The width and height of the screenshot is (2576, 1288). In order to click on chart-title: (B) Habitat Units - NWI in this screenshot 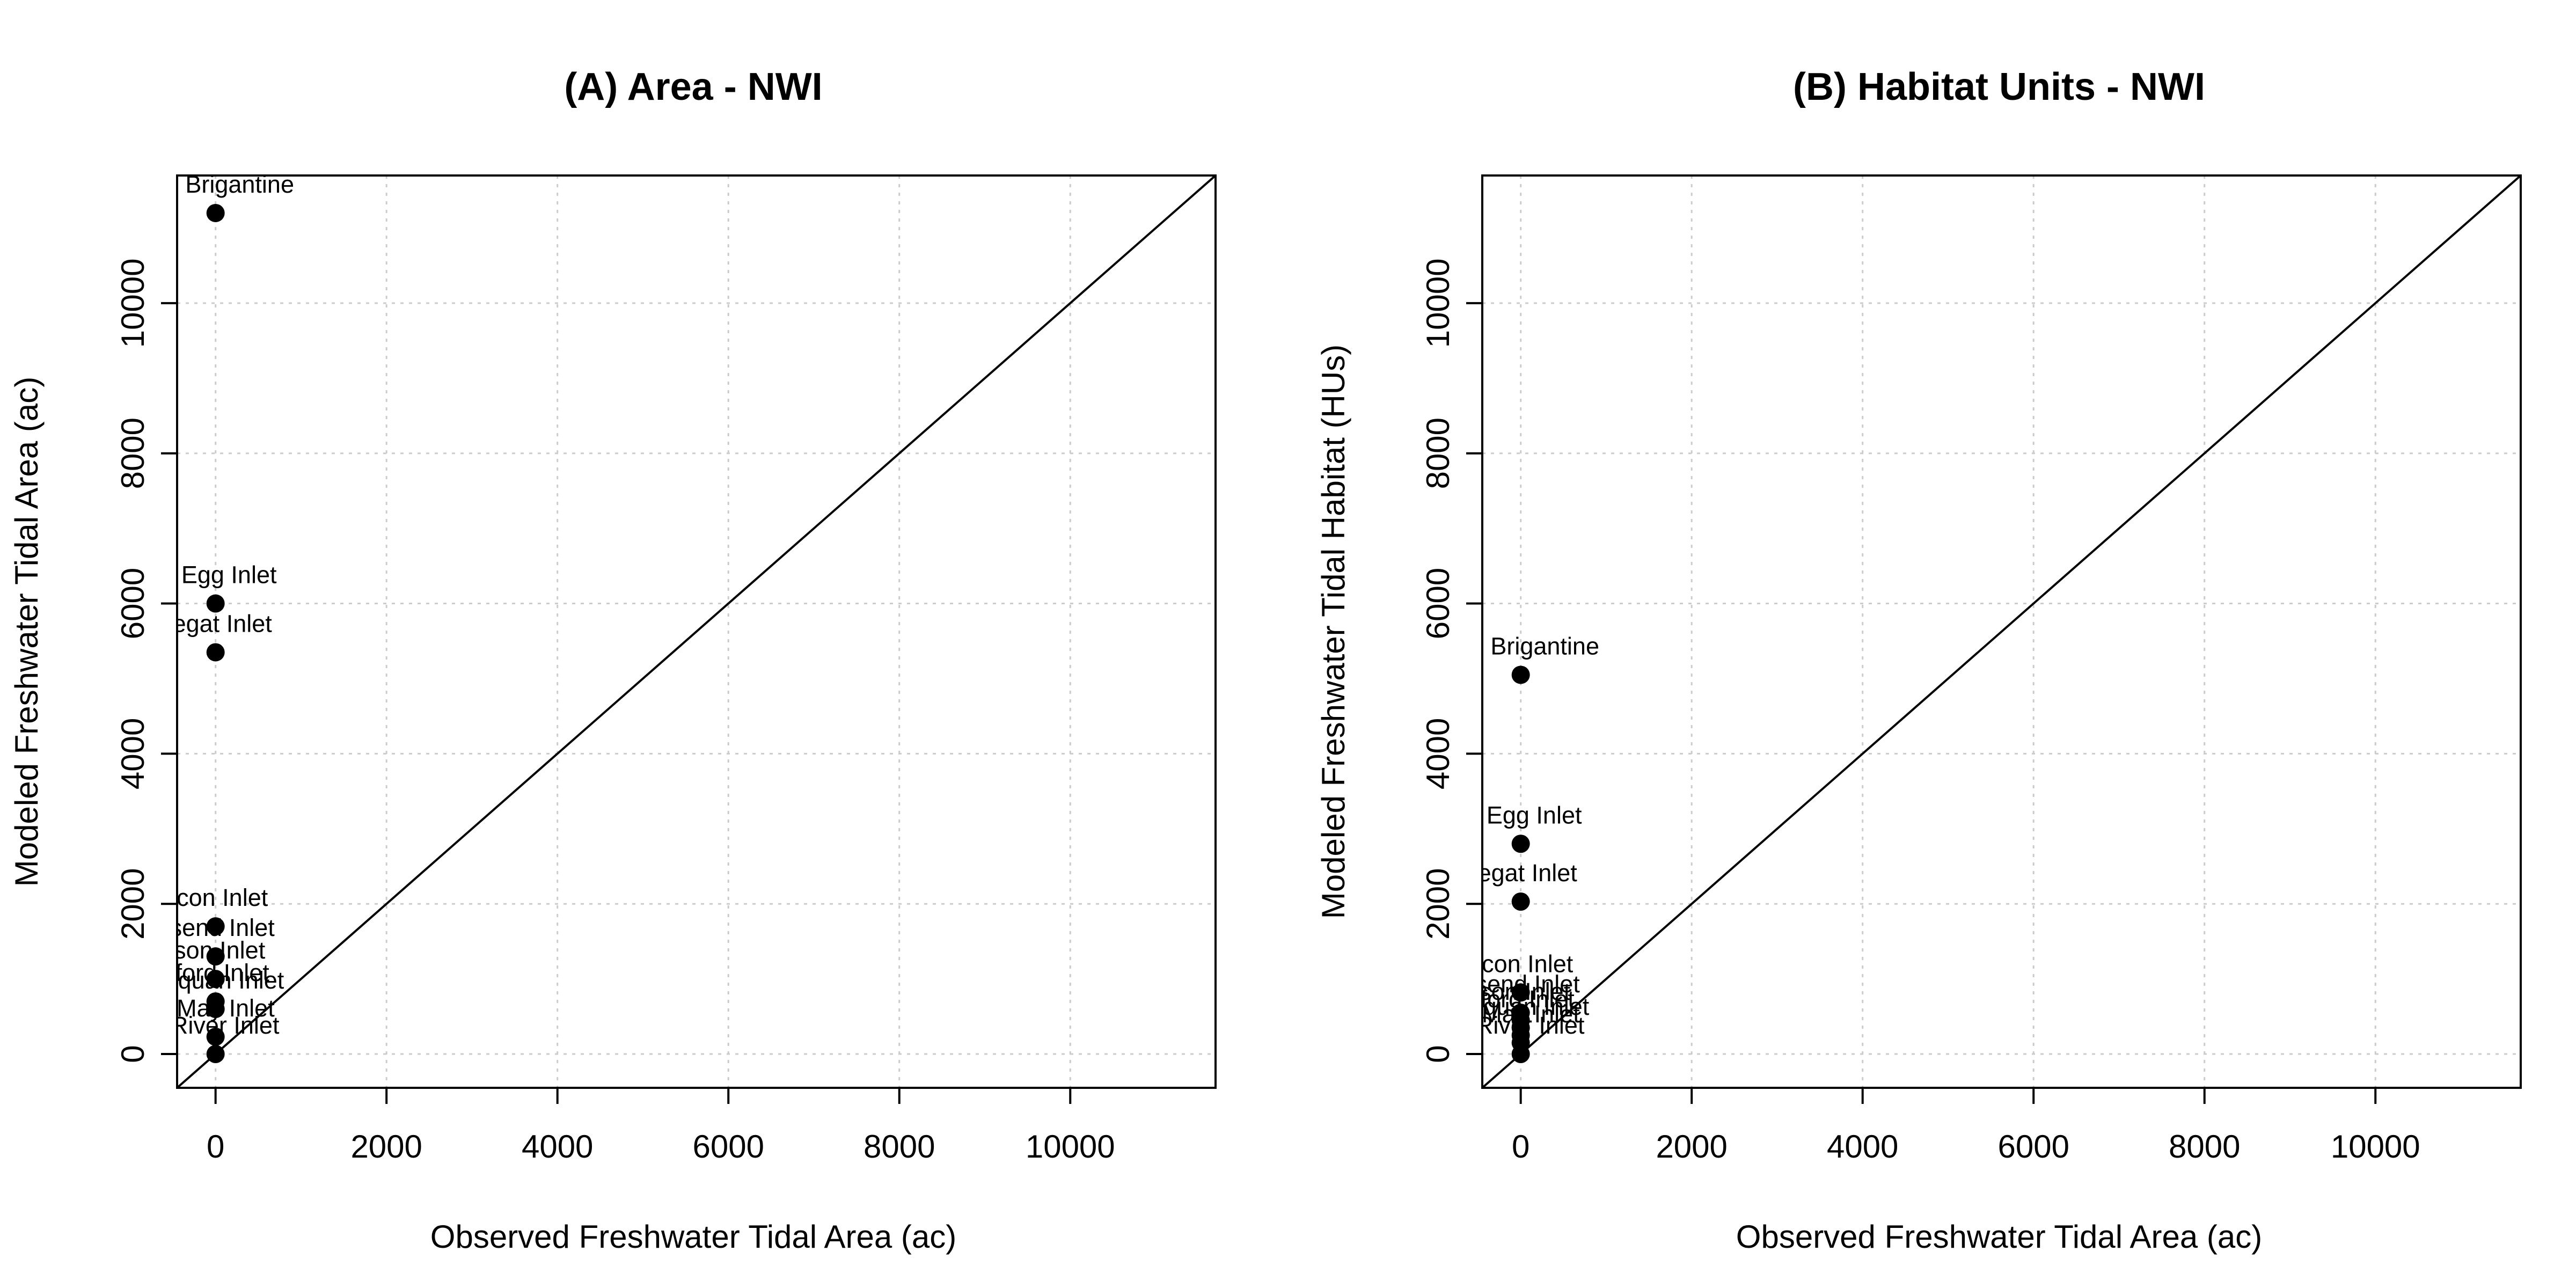, I will do `click(1999, 86)`.